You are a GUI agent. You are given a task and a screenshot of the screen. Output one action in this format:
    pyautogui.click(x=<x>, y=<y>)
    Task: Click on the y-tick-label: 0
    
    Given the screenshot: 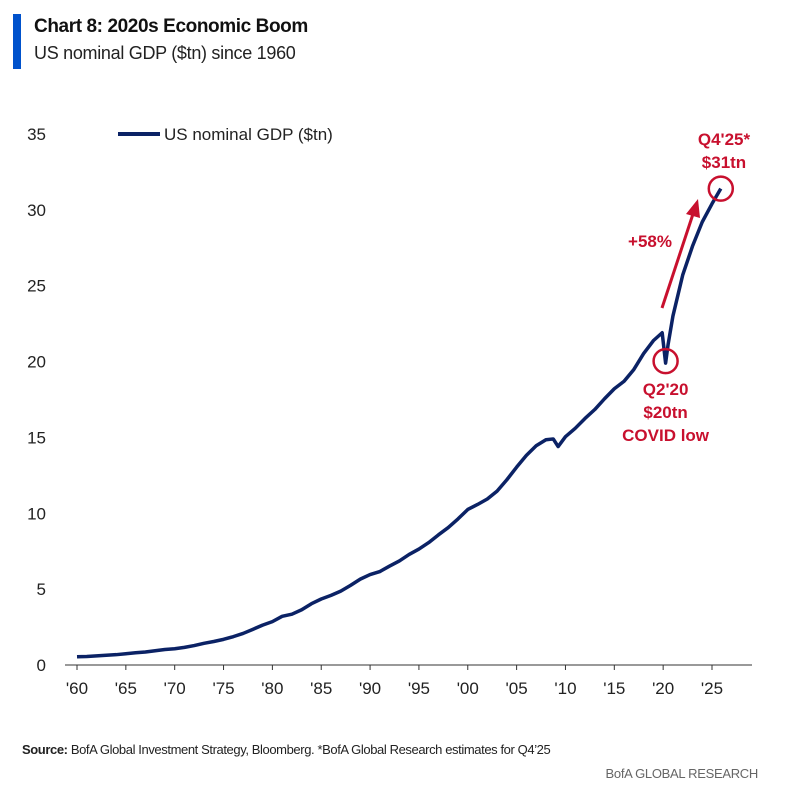 What is the action you would take?
    pyautogui.click(x=41, y=665)
    